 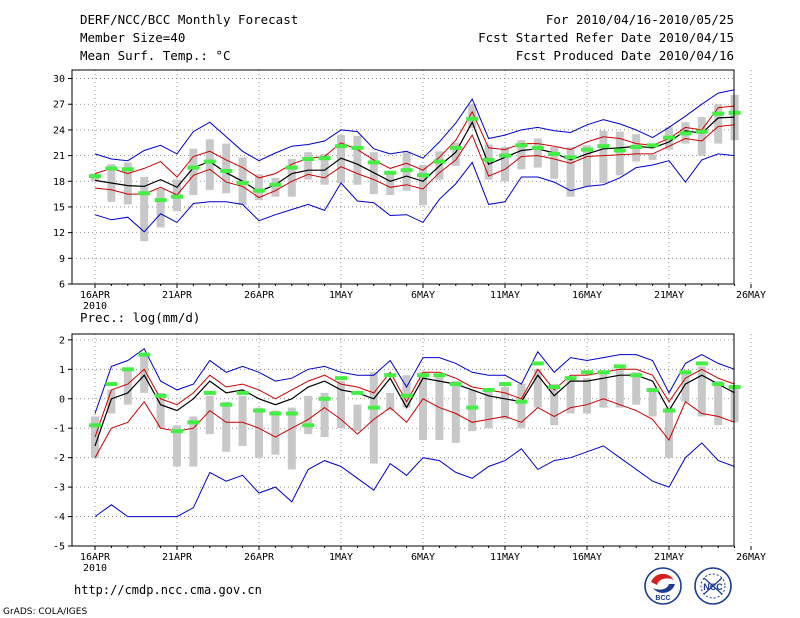 What do you see at coordinates (95, 557) in the screenshot?
I see `precipitation-xtick-label-0: 16APR` at bounding box center [95, 557].